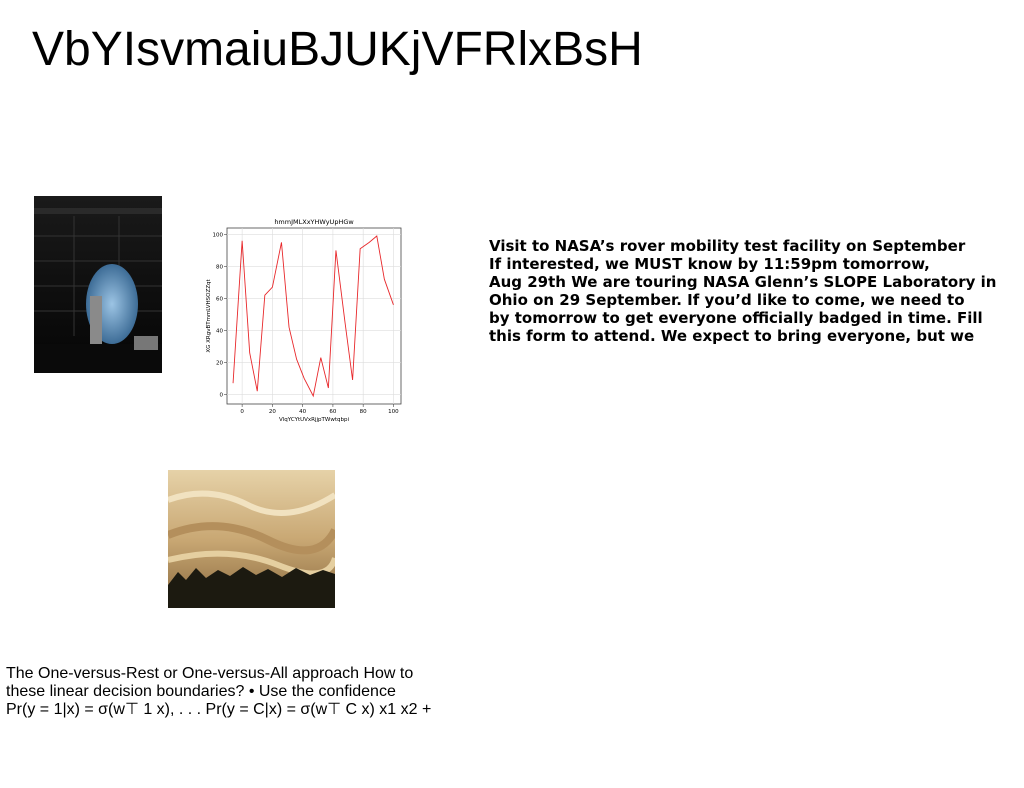 The image size is (1024, 788). What do you see at coordinates (242, 412) in the screenshot?
I see `x-tick-label: 0` at bounding box center [242, 412].